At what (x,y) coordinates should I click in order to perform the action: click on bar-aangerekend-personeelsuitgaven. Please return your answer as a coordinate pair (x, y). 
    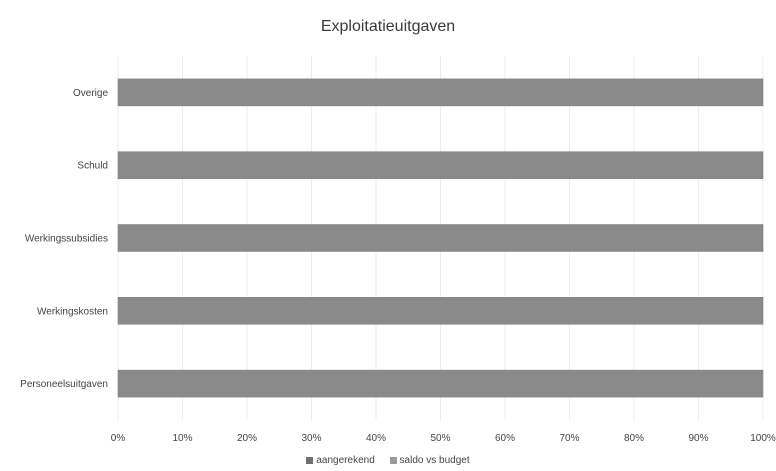
    Looking at the image, I should click on (439, 383).